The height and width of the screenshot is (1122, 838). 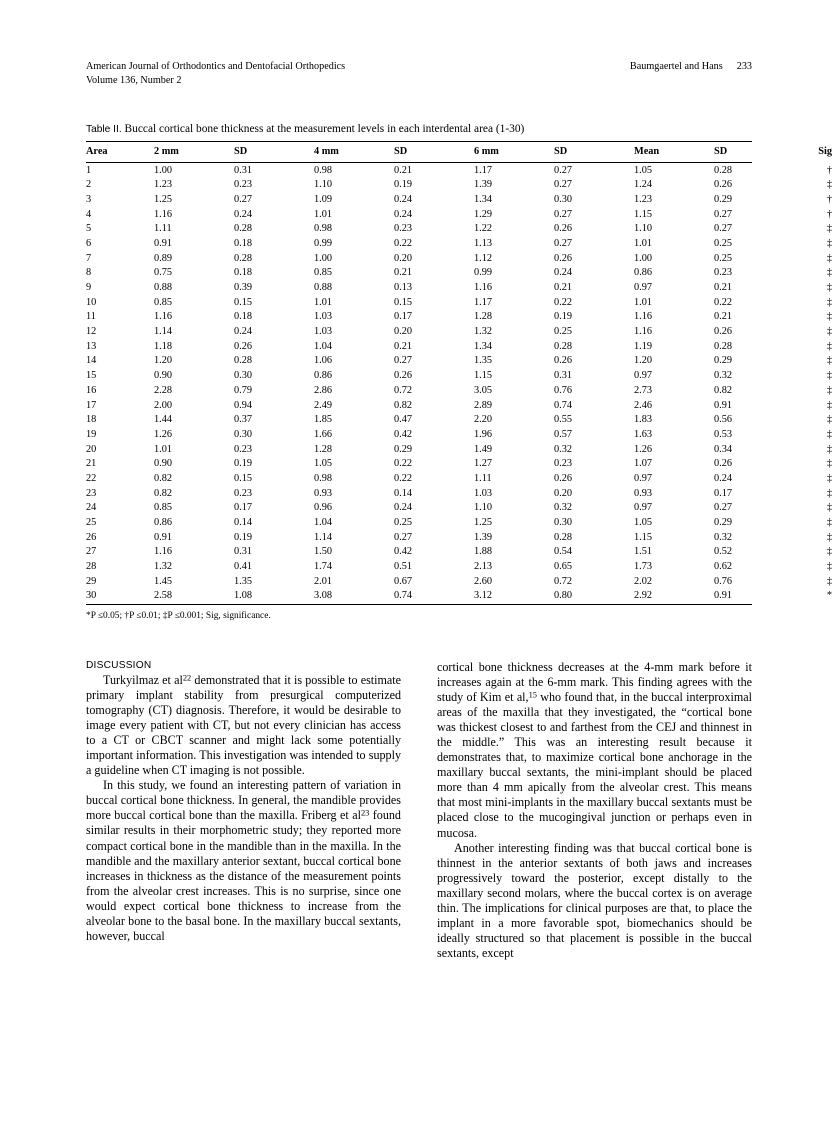 I want to click on cell-area: 1, so click(x=89, y=170).